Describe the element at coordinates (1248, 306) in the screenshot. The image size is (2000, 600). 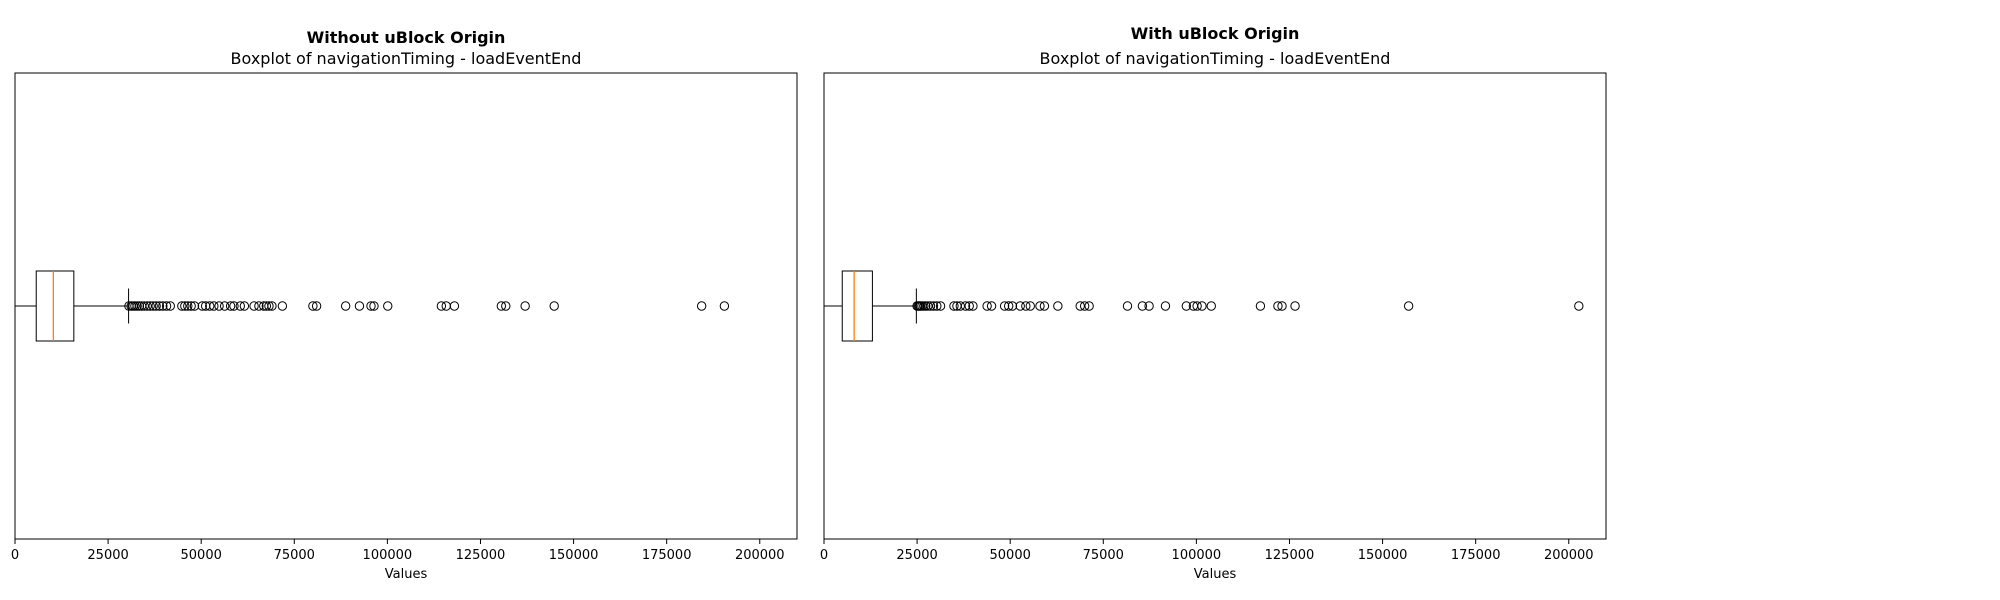
I see `outliers` at that location.